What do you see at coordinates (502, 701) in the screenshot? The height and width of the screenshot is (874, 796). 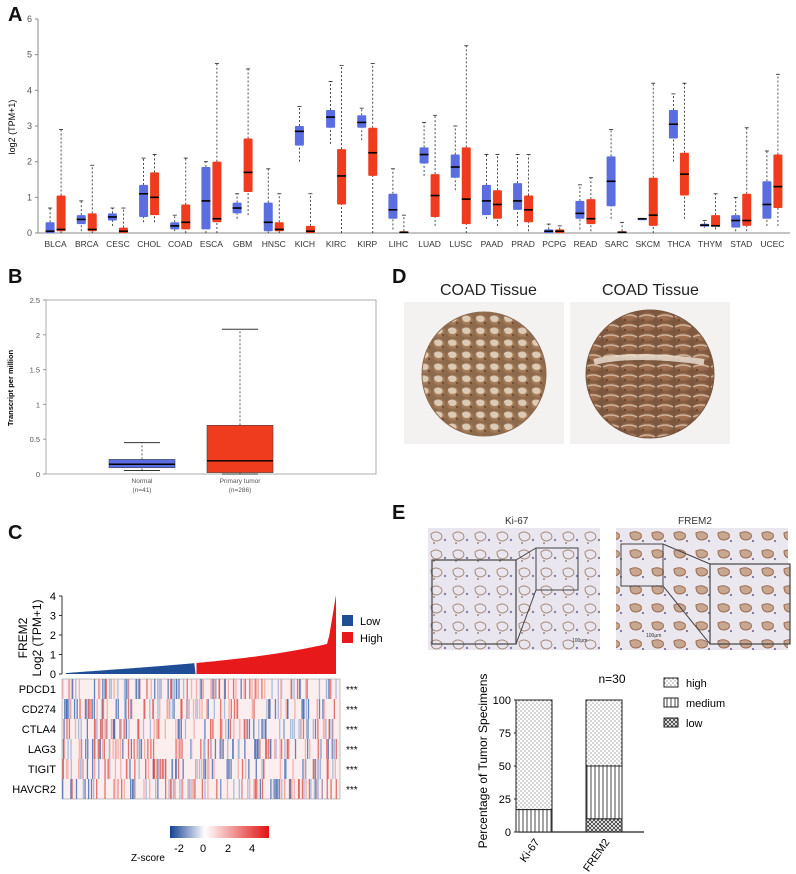 I see `panel-e-ytick-label: 100` at bounding box center [502, 701].